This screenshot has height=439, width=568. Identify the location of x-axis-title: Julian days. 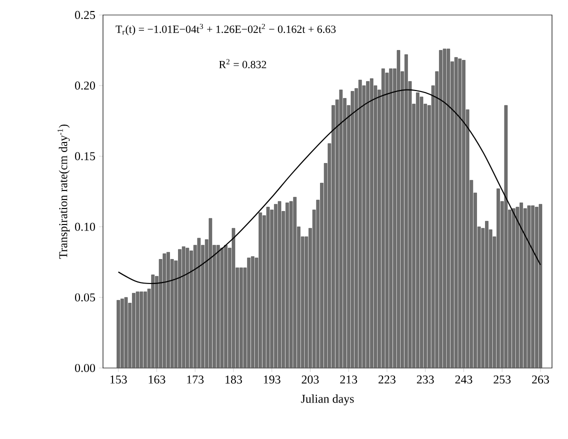
(327, 400).